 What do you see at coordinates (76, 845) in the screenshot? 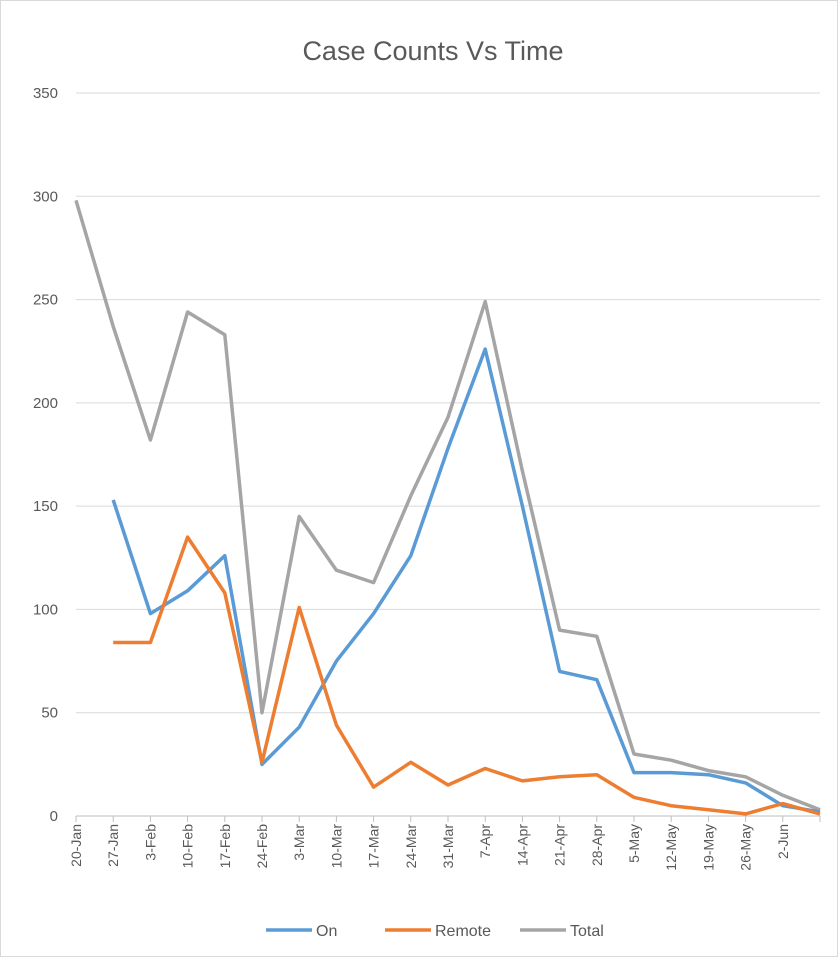
I see `x-tick-label: 20-Jan` at bounding box center [76, 845].